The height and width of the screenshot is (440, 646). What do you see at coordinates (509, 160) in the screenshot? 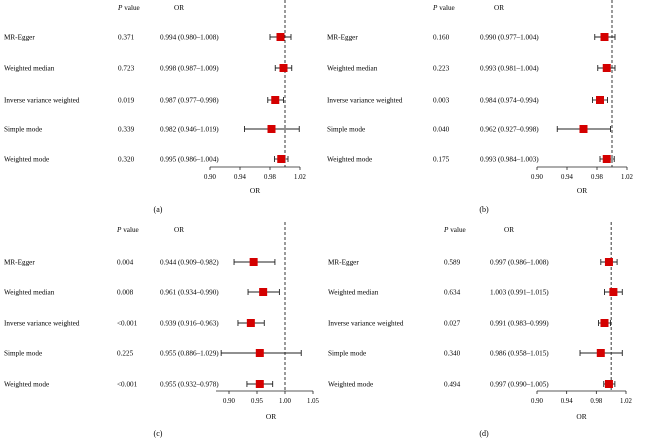
I see `or-ci-label: 0.993 (0.984–1.003)` at bounding box center [509, 160].